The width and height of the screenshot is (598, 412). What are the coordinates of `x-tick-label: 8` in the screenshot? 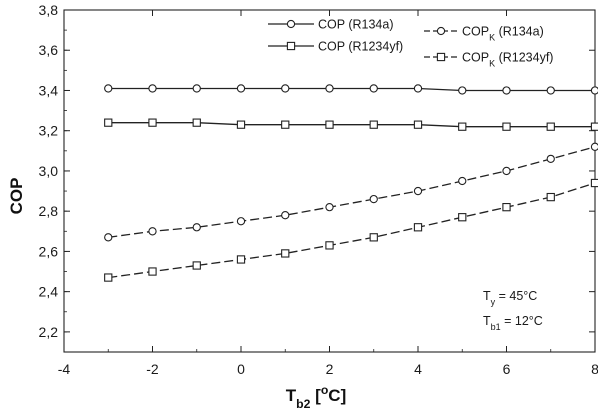 It's located at (594, 369).